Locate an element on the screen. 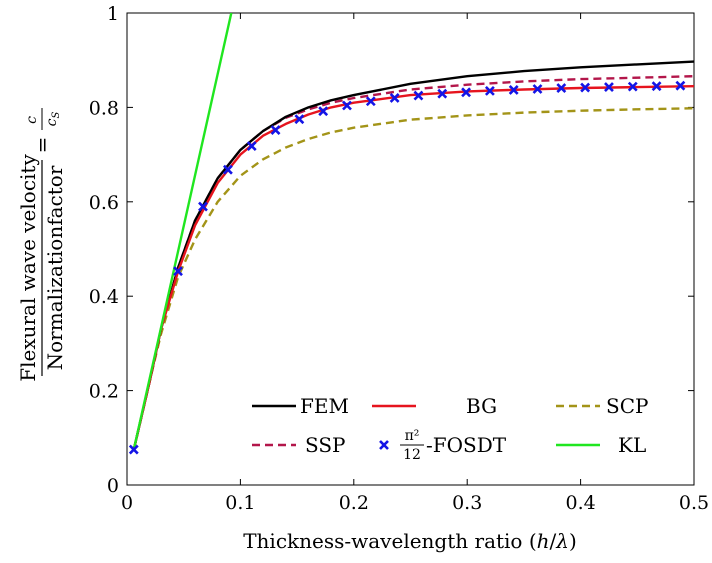 This screenshot has height=563, width=712. y-tick-label: 0.6 is located at coordinates (104, 203).